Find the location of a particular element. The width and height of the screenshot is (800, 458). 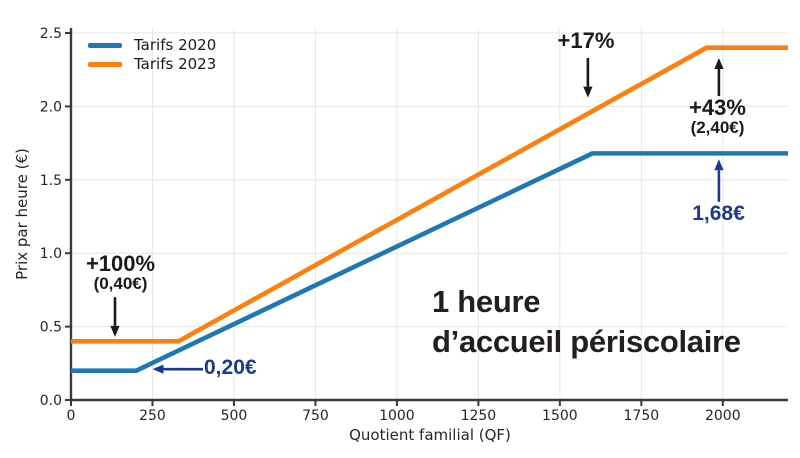

annotation-plus-100-percent: +100% (0,40€) is located at coordinates (120, 272).